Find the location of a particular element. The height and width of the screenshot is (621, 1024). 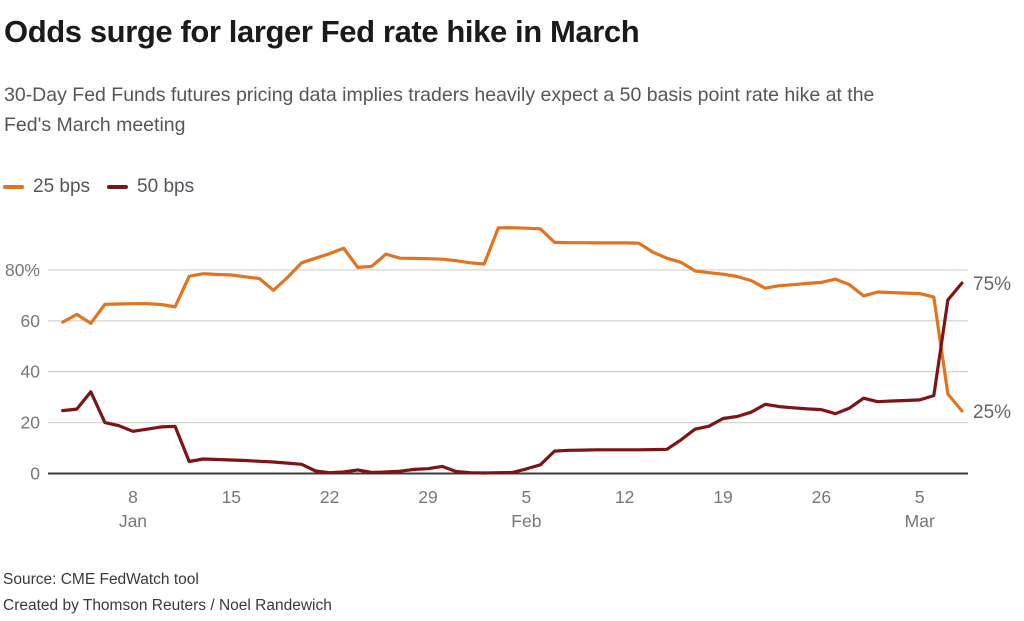

x-tick-label-5: 12 is located at coordinates (624, 497).